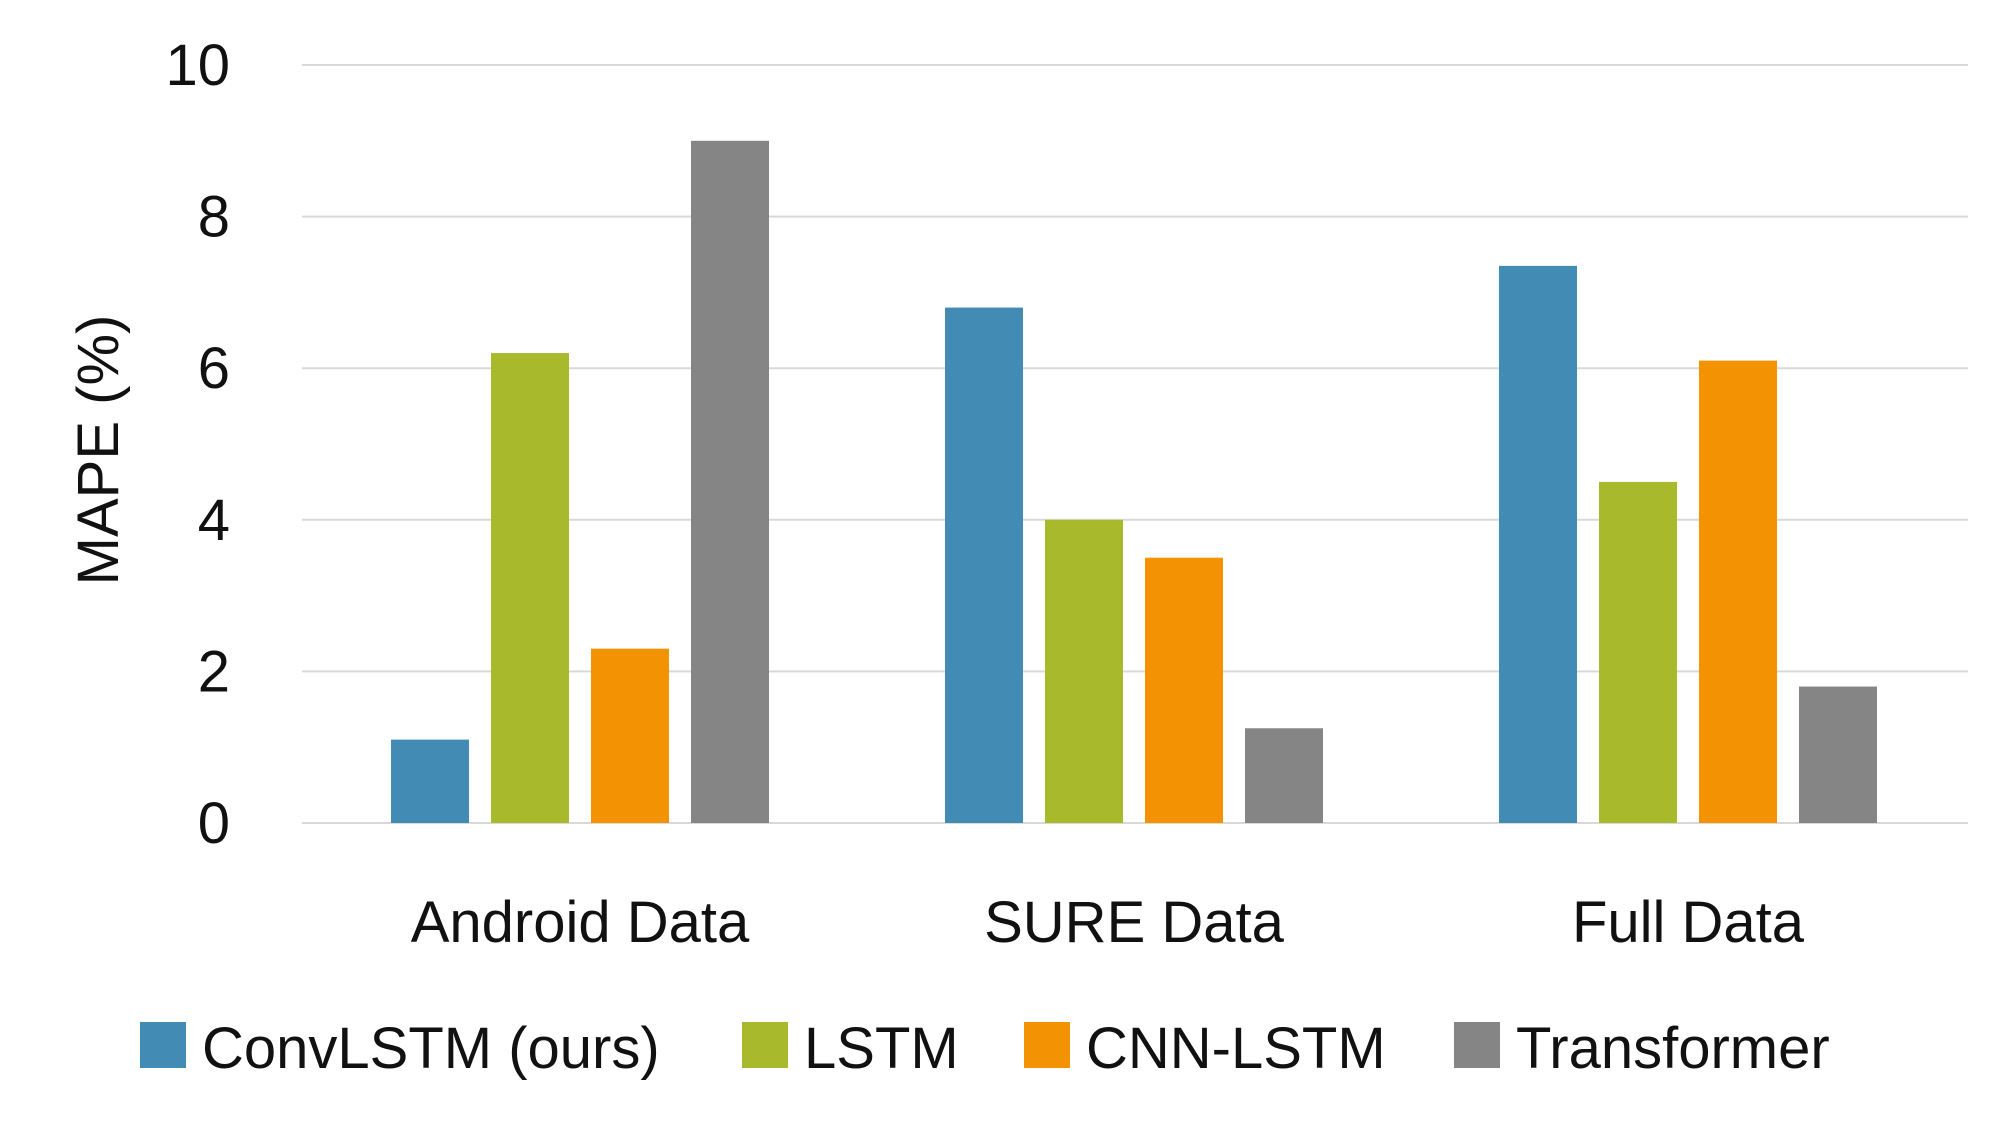  What do you see at coordinates (214, 217) in the screenshot?
I see `y-tick-label: 8` at bounding box center [214, 217].